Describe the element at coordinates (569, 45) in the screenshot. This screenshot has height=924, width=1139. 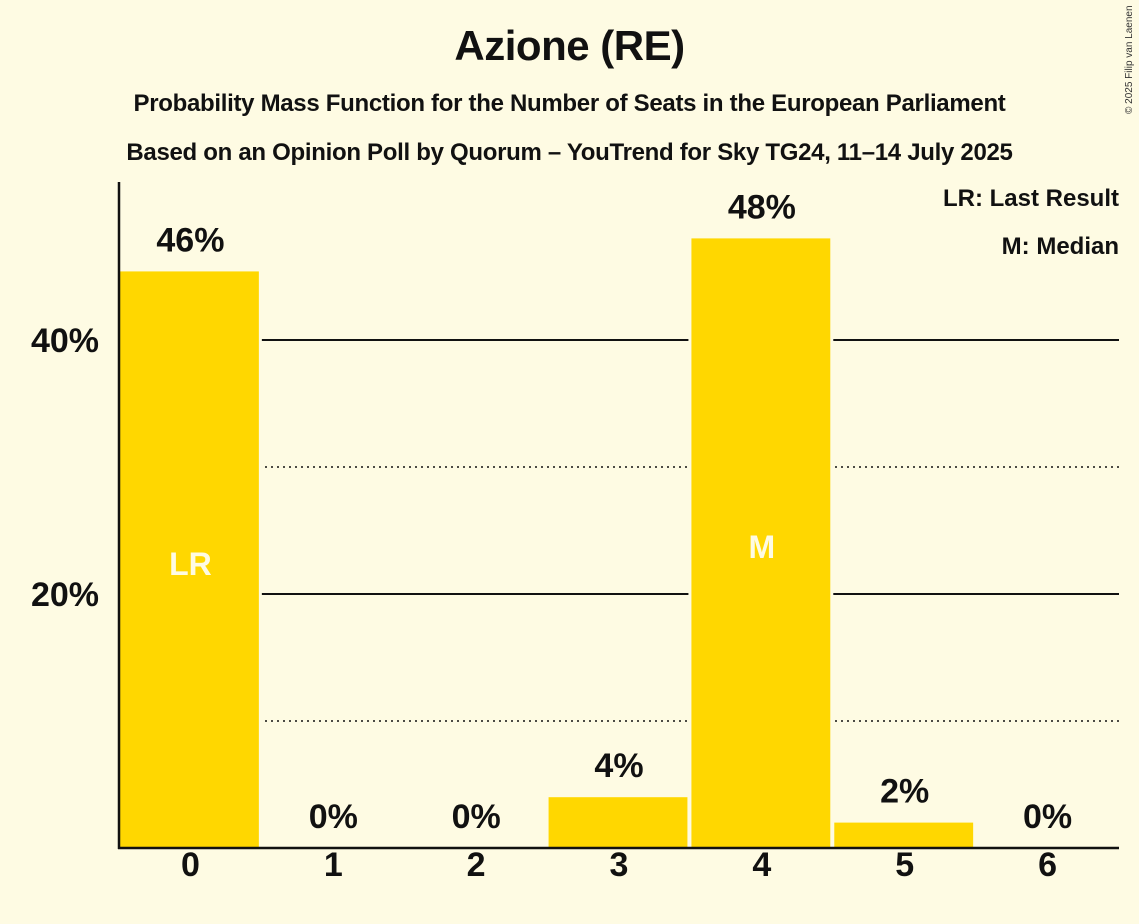
I see `chart-title: Azione (RE)` at that location.